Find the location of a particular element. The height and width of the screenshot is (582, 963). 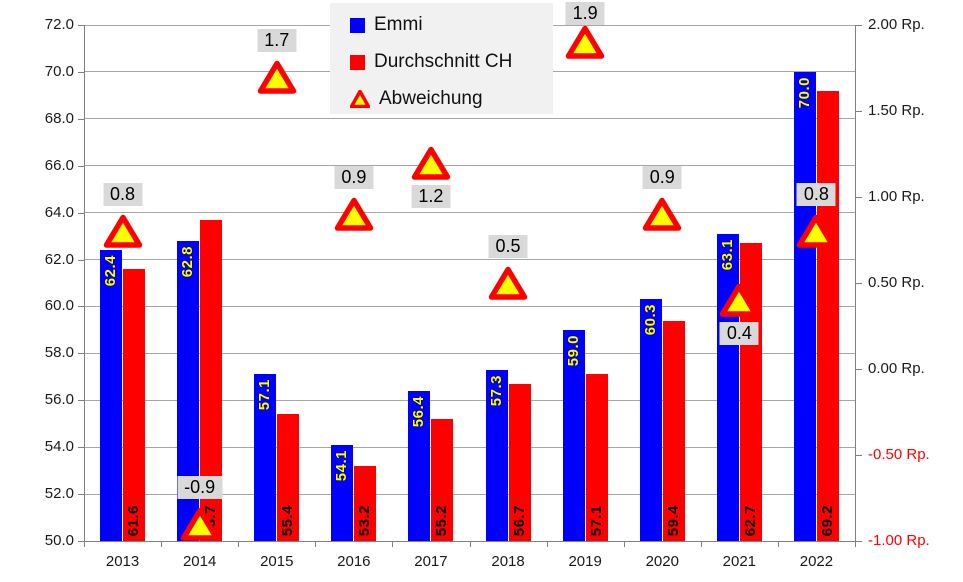

x-axis-category-label: 2015 is located at coordinates (277, 561).